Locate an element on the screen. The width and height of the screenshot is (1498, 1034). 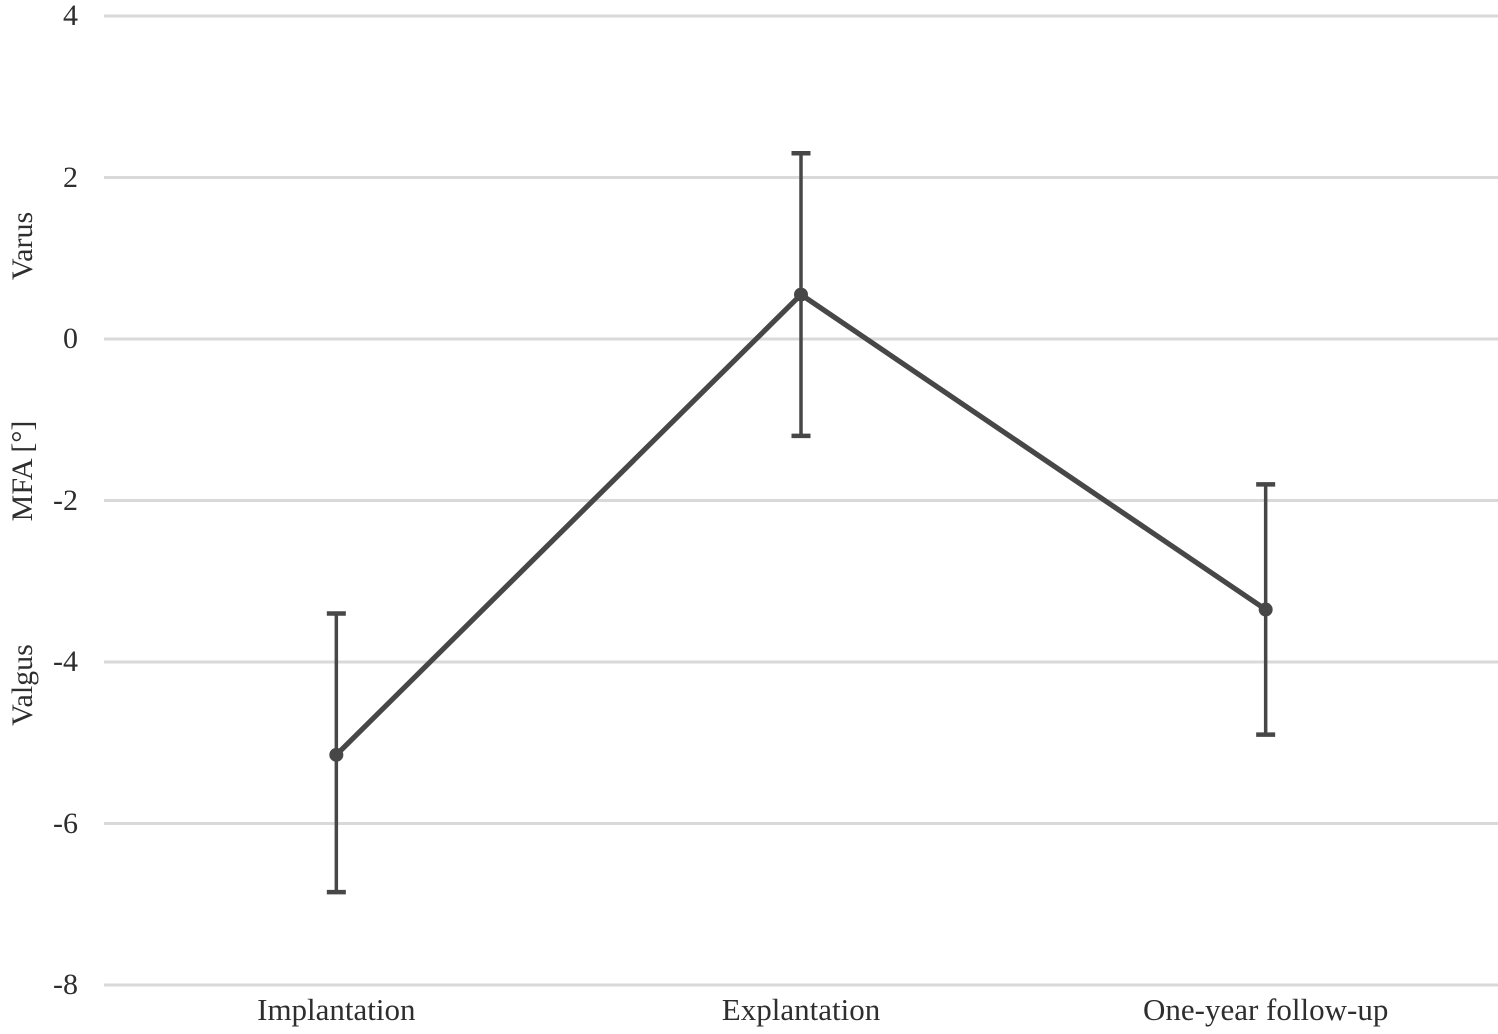
y-tick-label--4: -4 is located at coordinates (65, 661).